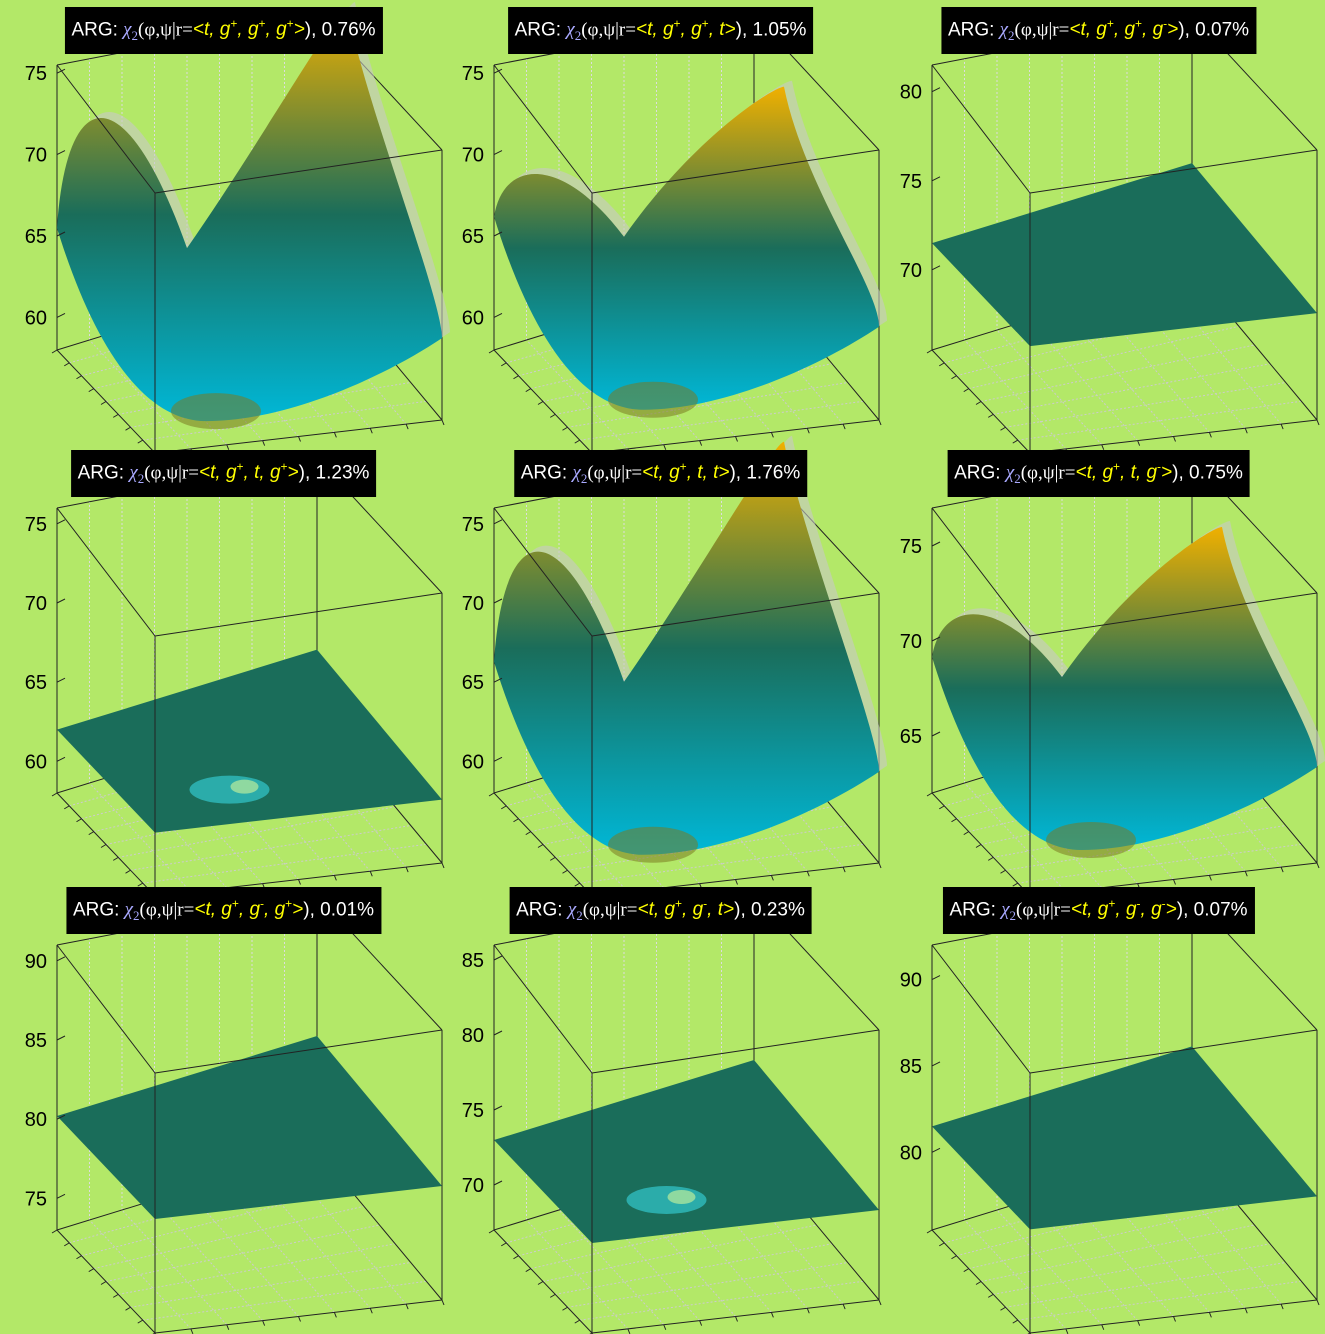  What do you see at coordinates (36, 762) in the screenshot?
I see `z-tick-label: 60` at bounding box center [36, 762].